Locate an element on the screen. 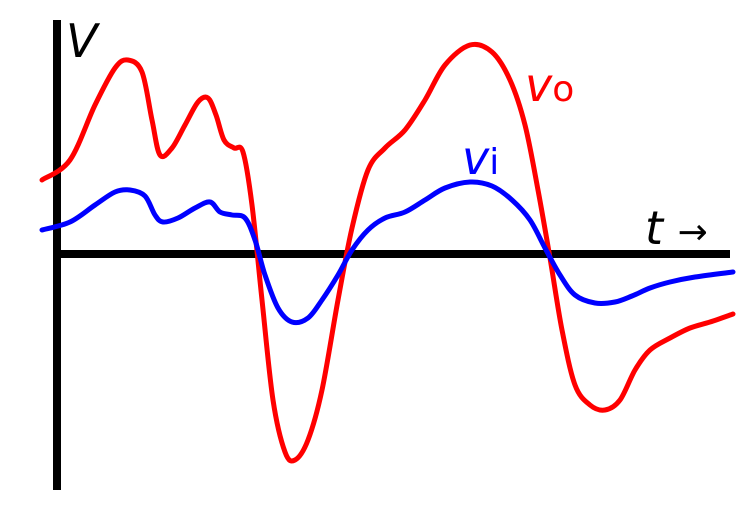 This screenshot has height=512, width=755. output-subscript: o is located at coordinates (563, 89).